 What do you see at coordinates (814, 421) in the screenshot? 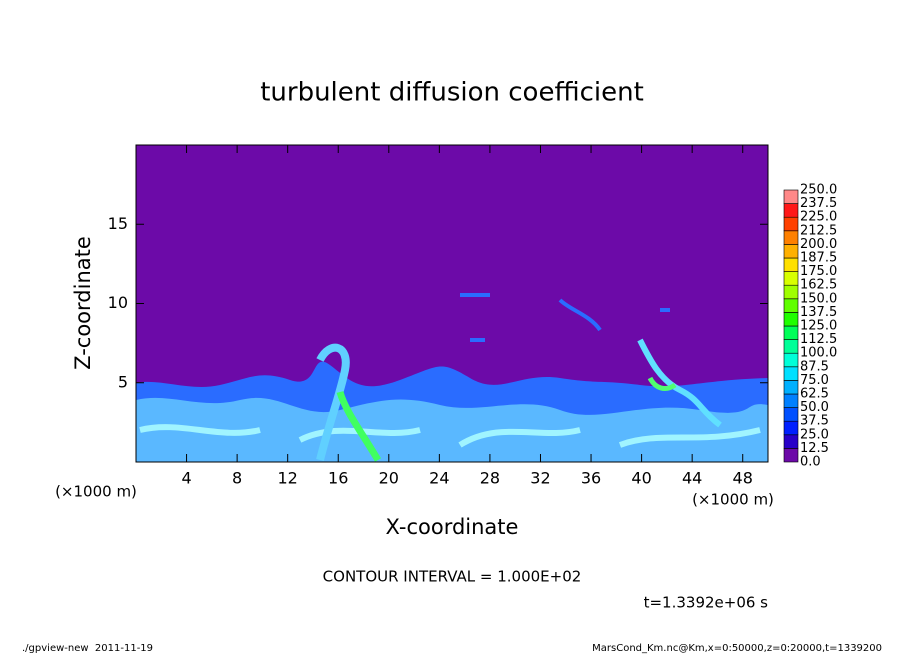
I see `colorbar-label: 37.5` at bounding box center [814, 421].